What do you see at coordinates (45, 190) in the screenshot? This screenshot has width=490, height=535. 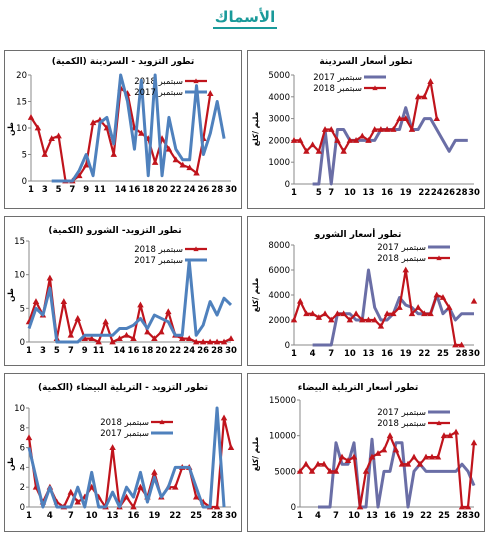 I see `x-tick-label: 3` at bounding box center [45, 190].